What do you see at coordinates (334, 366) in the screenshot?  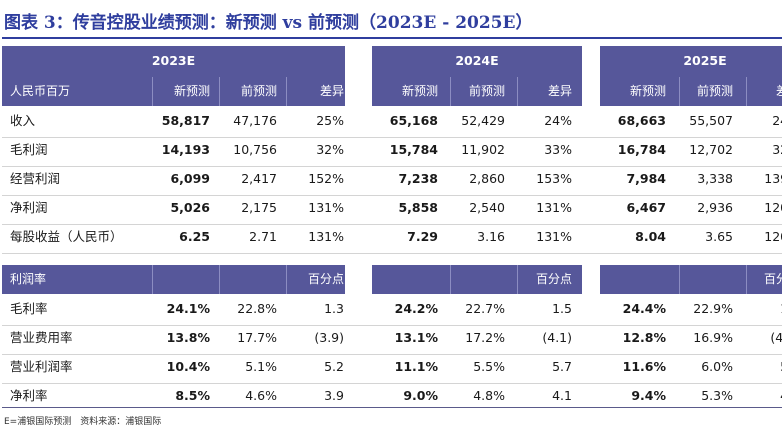 I see `table-cell: 5.2` at bounding box center [334, 366].